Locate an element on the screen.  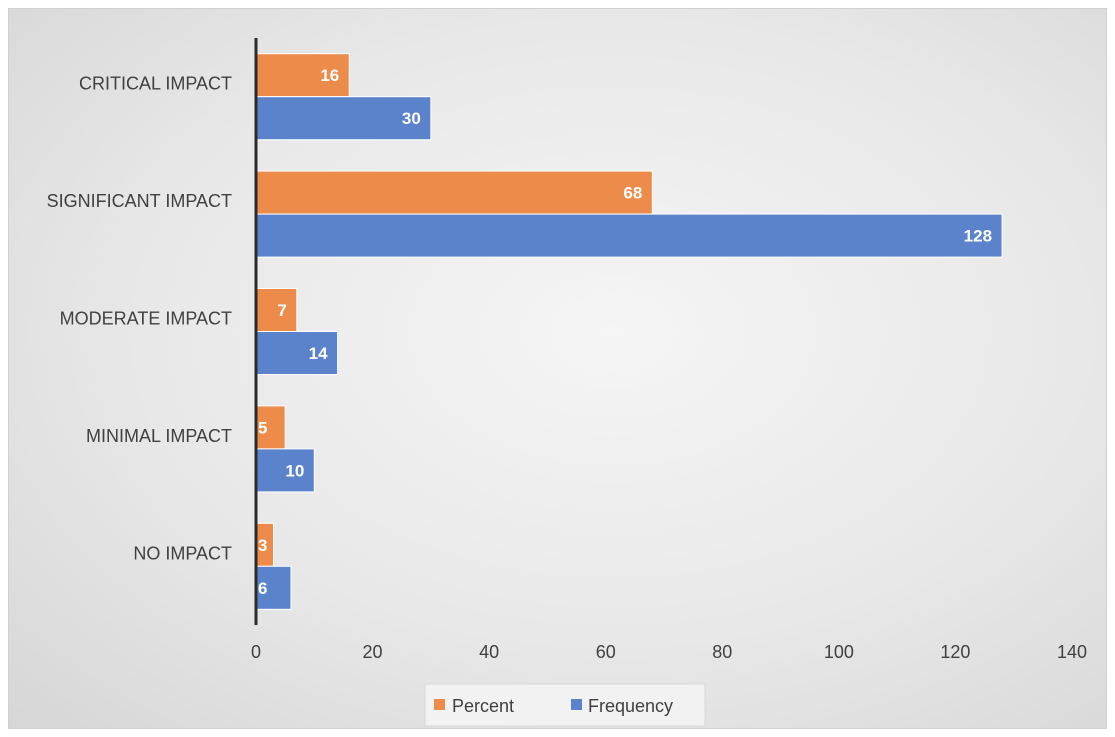
legend-label-percent: Percent is located at coordinates (483, 706).